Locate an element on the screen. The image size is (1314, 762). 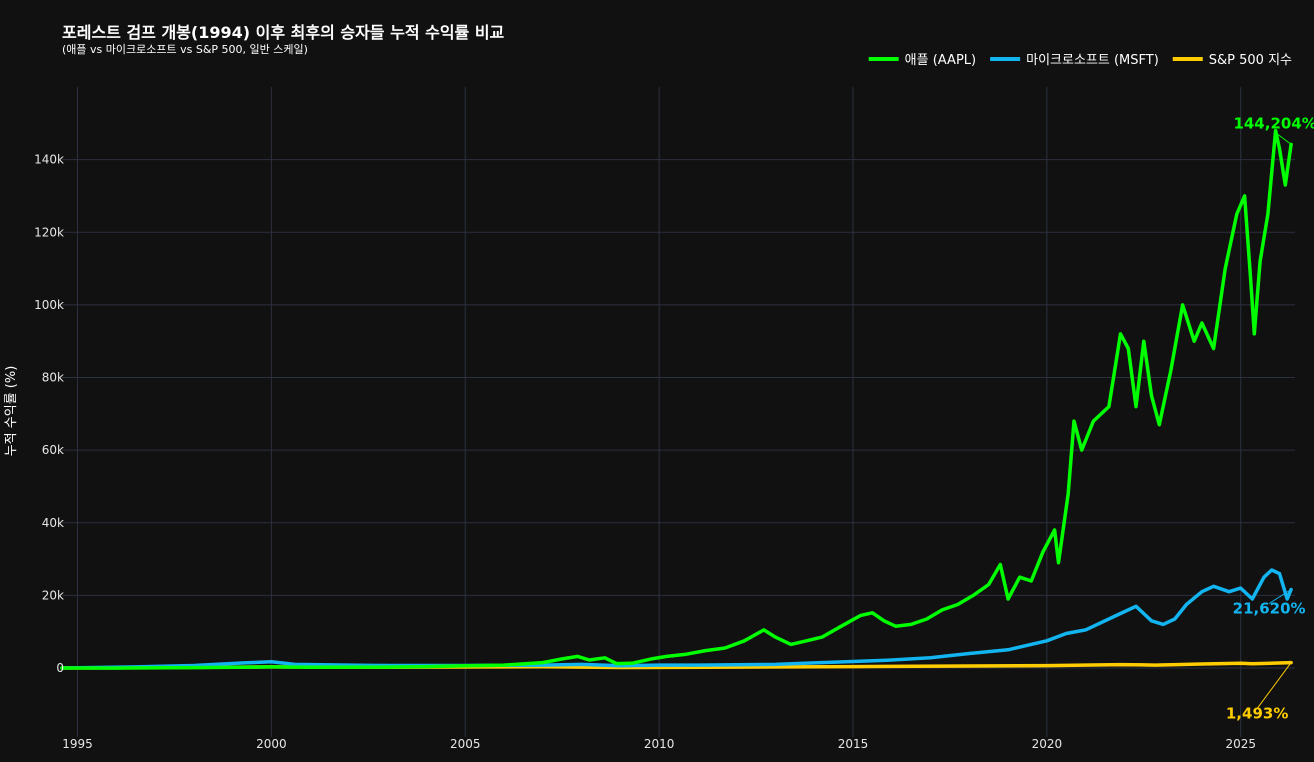
legend-label: 애플 (AAPL) is located at coordinates (940, 60).